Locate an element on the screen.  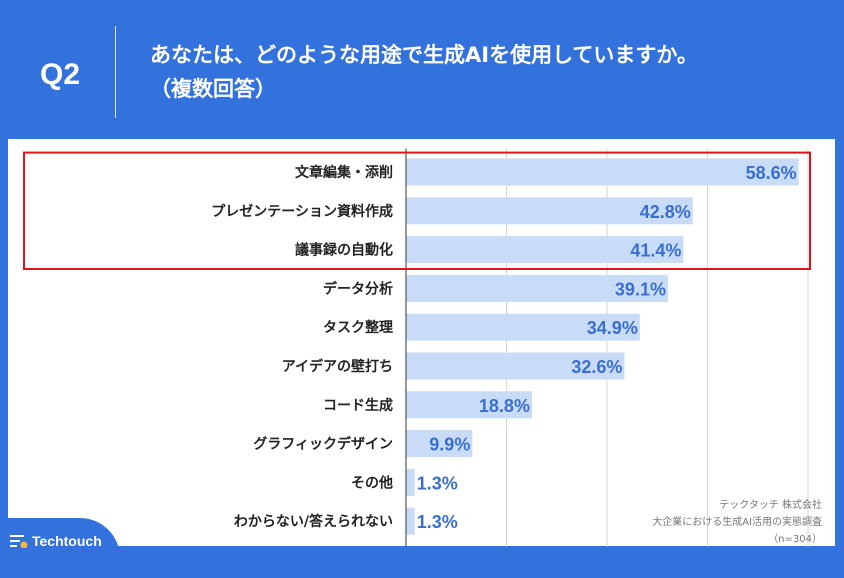
category-label: コード生成 is located at coordinates (358, 405).